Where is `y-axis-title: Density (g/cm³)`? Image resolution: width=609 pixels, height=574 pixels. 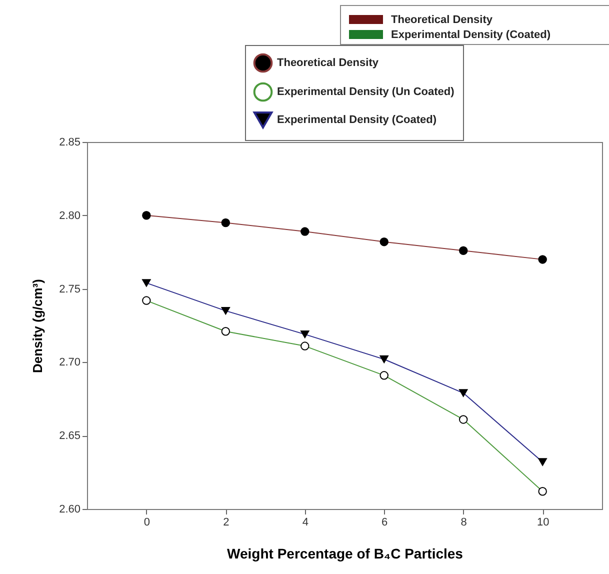
y-axis-title: Density (g/cm³) is located at coordinates (38, 326).